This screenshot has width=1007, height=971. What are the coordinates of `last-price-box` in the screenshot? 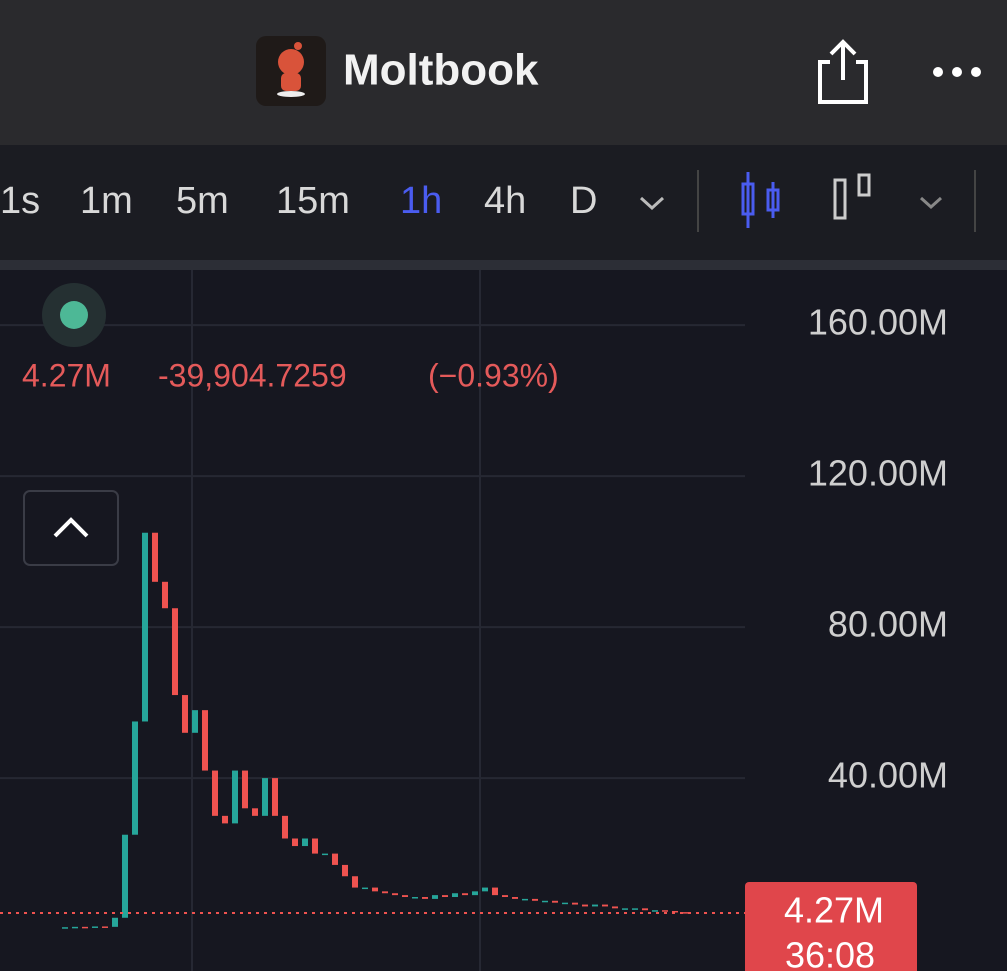 It's located at (831, 926).